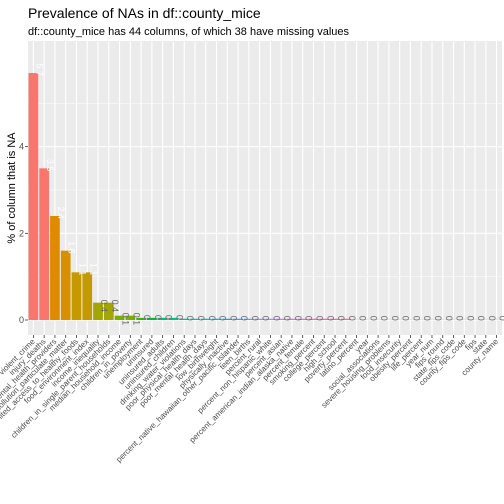  What do you see at coordinates (21, 320) in the screenshot?
I see `y-tick-label: 0` at bounding box center [21, 320].